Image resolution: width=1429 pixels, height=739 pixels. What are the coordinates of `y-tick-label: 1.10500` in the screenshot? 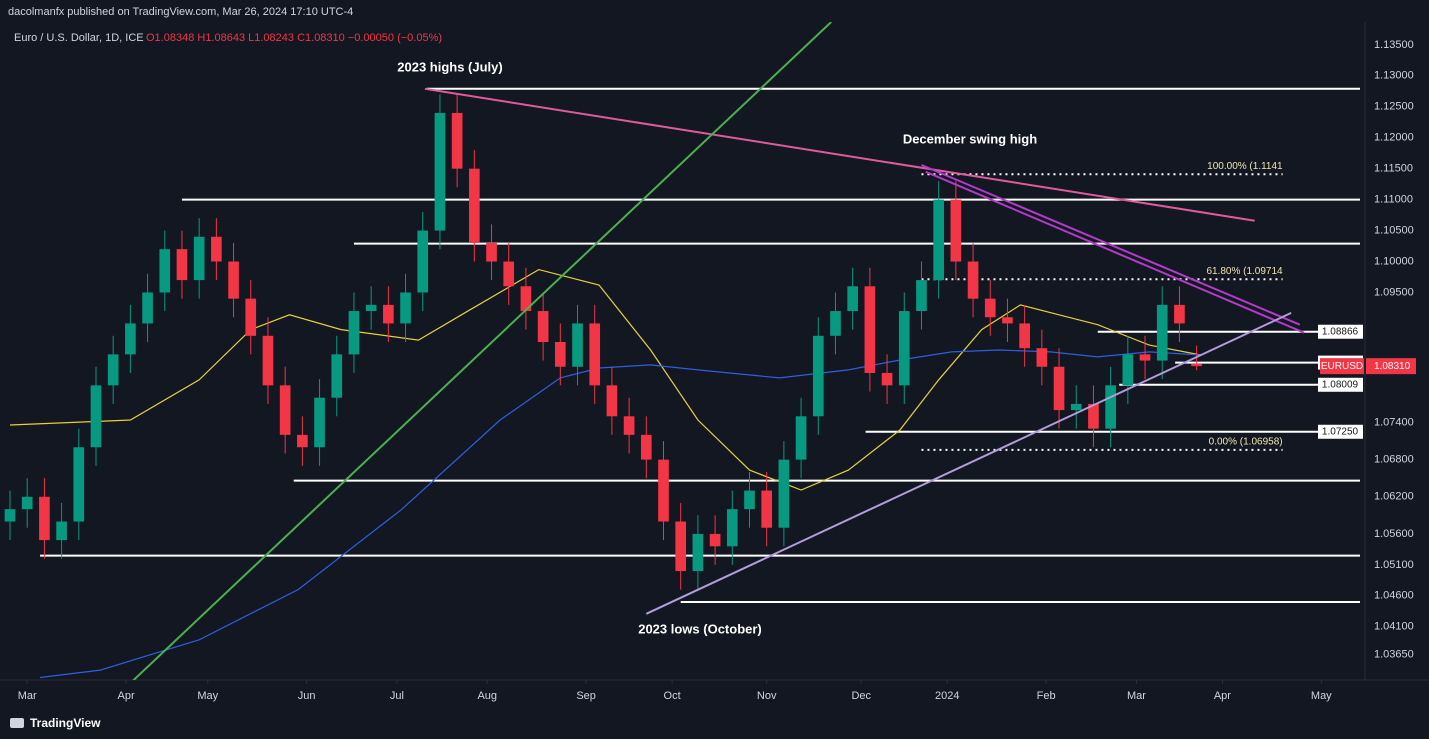 It's located at (1394, 230).